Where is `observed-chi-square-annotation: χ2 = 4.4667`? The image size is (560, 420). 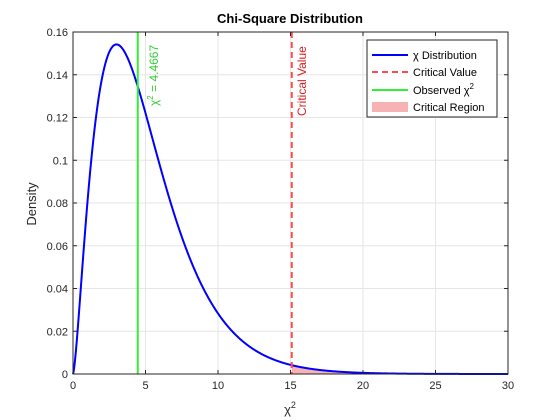
observed-chi-square-annotation: χ2 = 4.4667 is located at coordinates (153, 75).